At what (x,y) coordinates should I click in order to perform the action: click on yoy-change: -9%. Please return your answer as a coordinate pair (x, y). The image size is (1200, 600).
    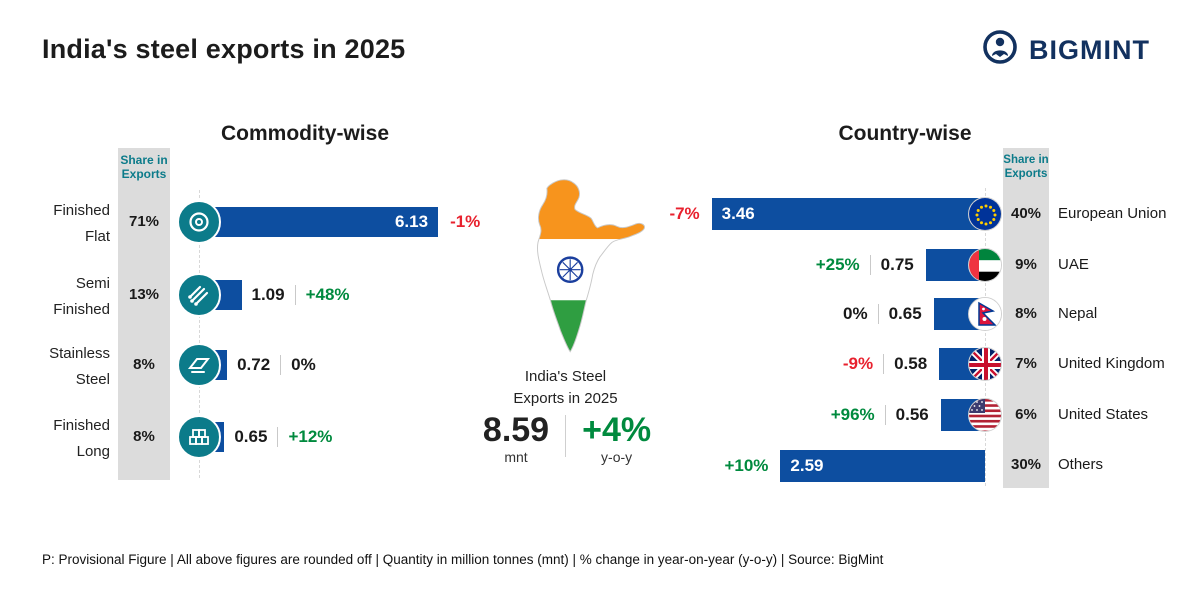
    Looking at the image, I should click on (858, 363).